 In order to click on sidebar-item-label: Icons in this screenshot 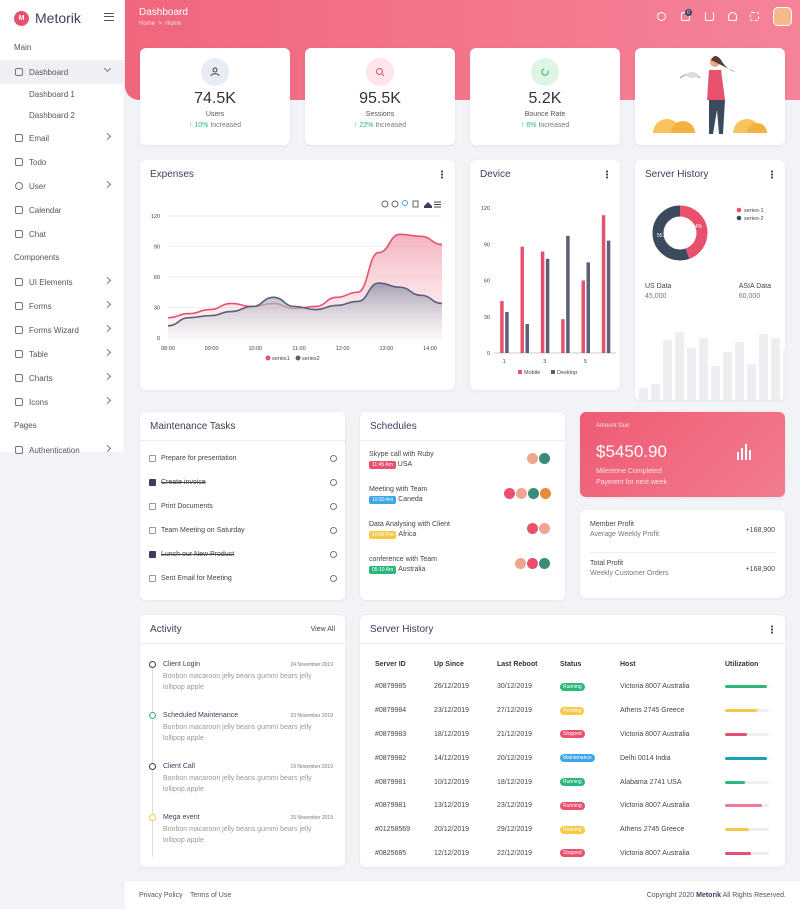, I will do `click(39, 402)`.